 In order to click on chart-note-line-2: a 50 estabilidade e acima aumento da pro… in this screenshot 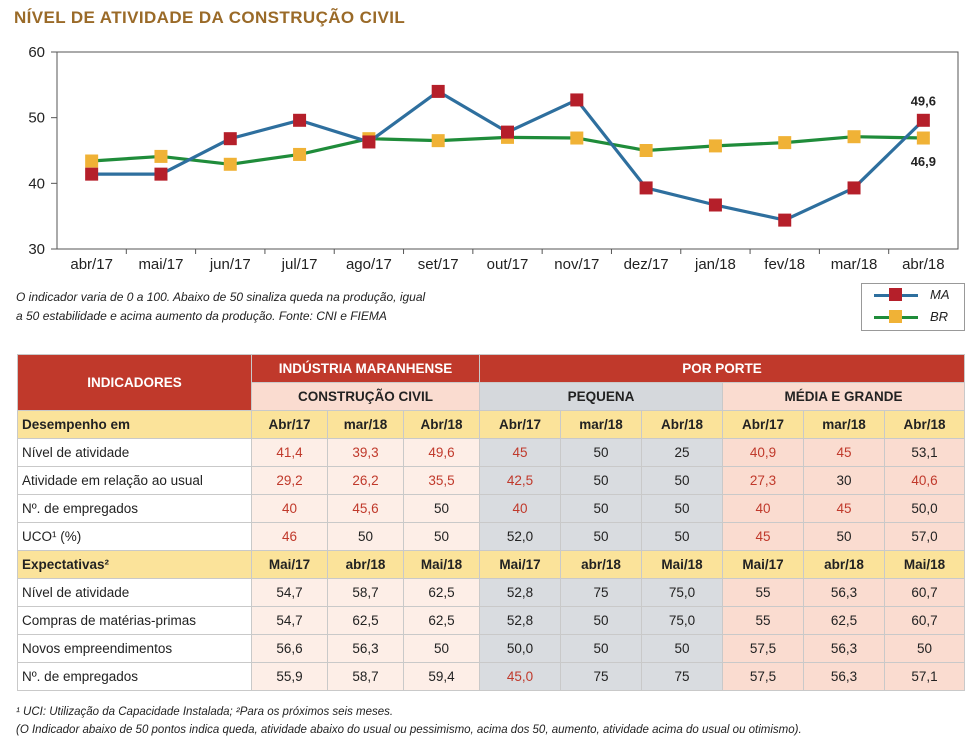, I will do `click(201, 316)`.